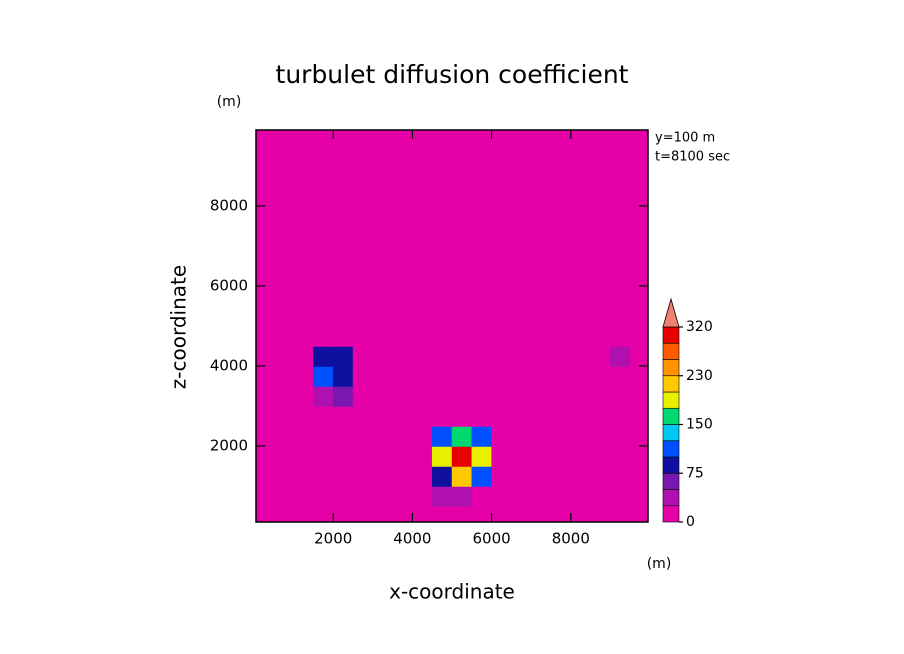  I want to click on annotation: y=100 m, so click(685, 138).